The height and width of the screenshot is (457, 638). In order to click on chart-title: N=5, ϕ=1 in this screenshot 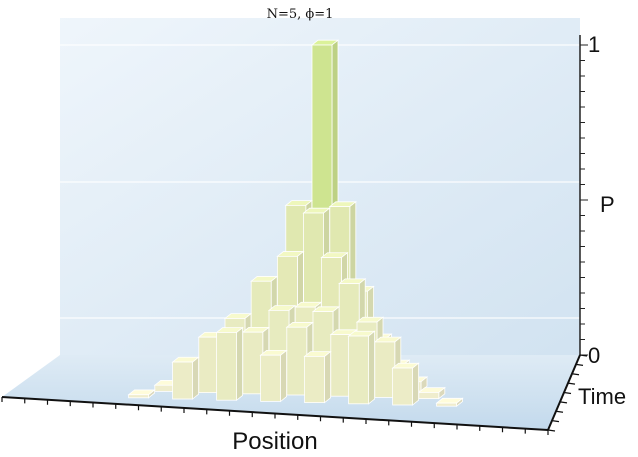, I will do `click(300, 14)`.